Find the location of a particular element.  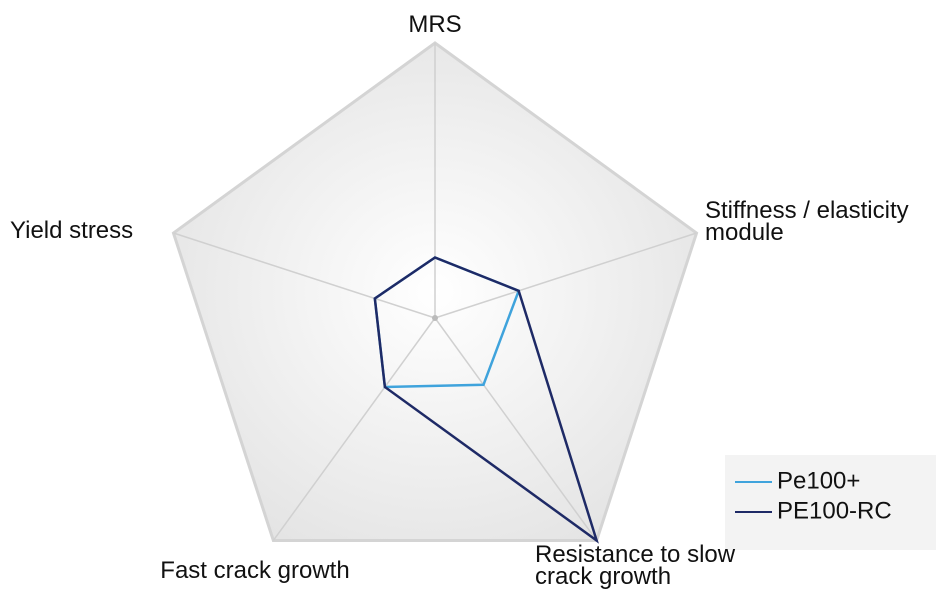

axis-label: Stiffness / elasticity module is located at coordinates (807, 221).